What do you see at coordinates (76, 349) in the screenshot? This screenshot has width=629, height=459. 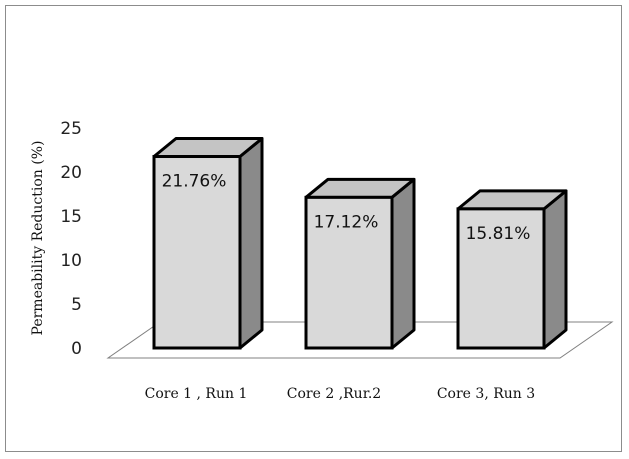 I see `y-tick-label: 0` at bounding box center [76, 349].